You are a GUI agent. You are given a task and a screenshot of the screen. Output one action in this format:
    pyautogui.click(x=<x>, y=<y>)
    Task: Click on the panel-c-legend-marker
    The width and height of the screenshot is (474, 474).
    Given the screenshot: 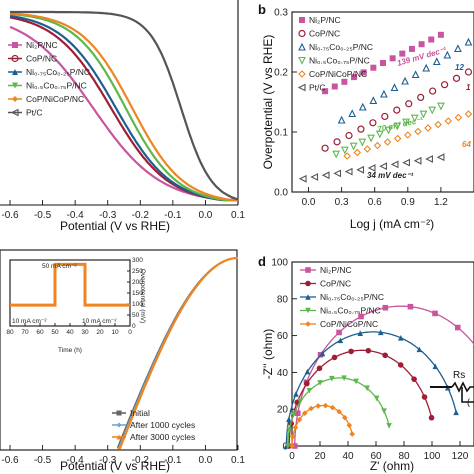 What is the action you would take?
    pyautogui.click(x=119, y=437)
    